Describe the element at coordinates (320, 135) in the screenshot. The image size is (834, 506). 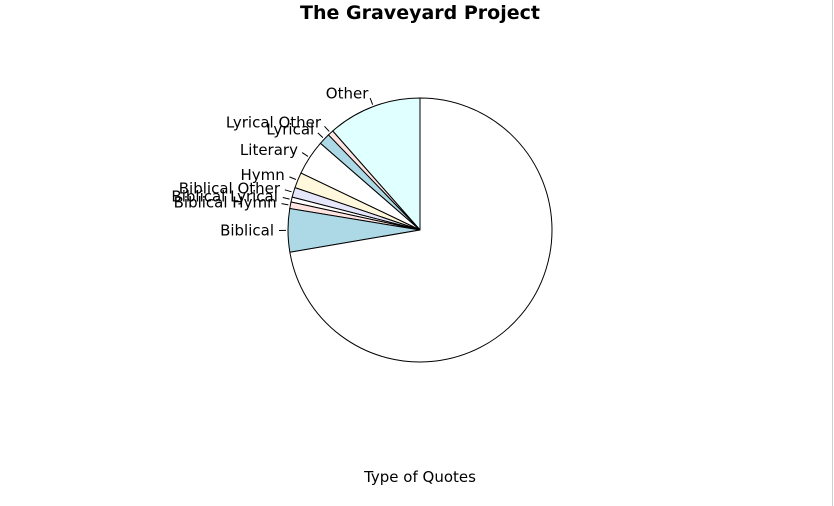
I see `leader-line-lyrical` at that location.